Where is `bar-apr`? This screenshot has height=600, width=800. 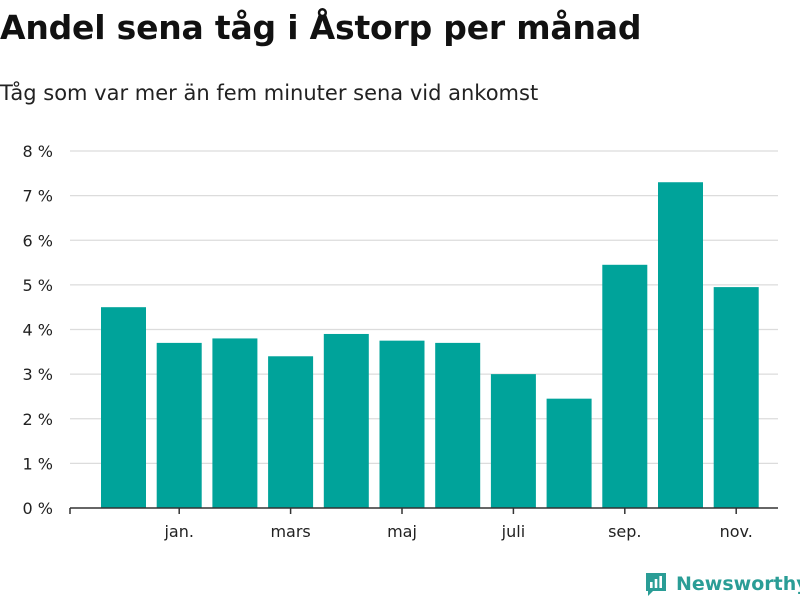
bar-apr is located at coordinates (346, 420).